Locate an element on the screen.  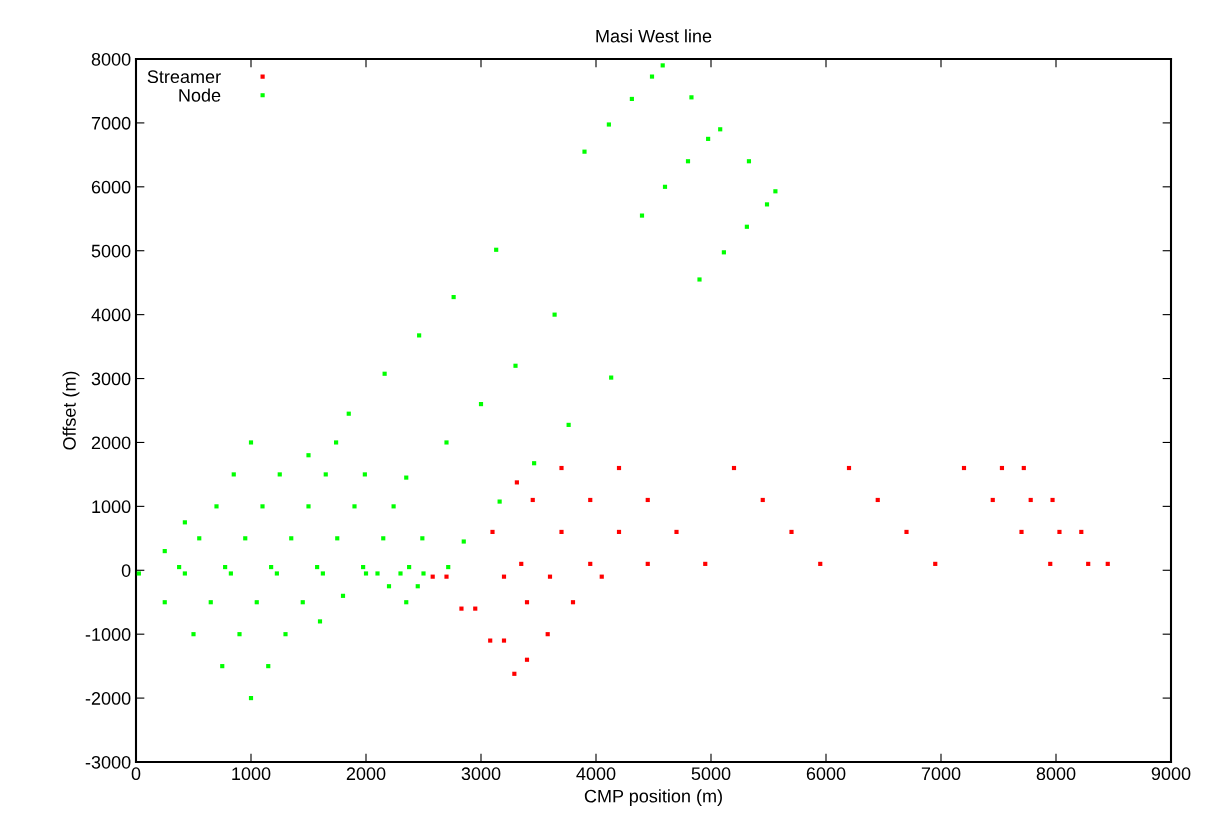
y-tick-label: -3000 is located at coordinates (108, 762).